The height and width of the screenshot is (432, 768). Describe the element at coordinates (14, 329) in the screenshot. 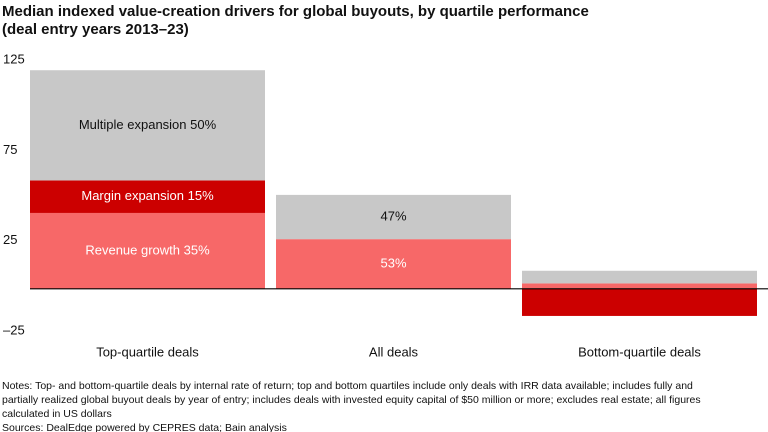

I see `y-tick-label: –25` at that location.